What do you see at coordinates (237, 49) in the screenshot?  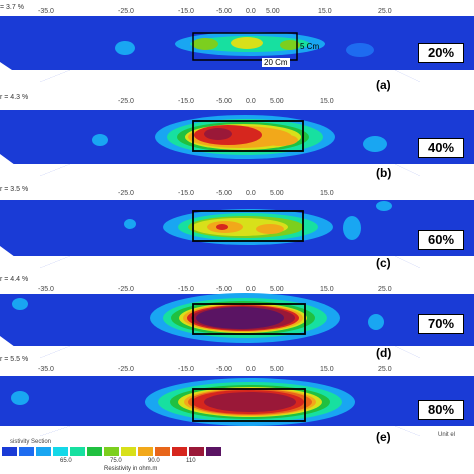 I see `section-plot-a` at bounding box center [237, 49].